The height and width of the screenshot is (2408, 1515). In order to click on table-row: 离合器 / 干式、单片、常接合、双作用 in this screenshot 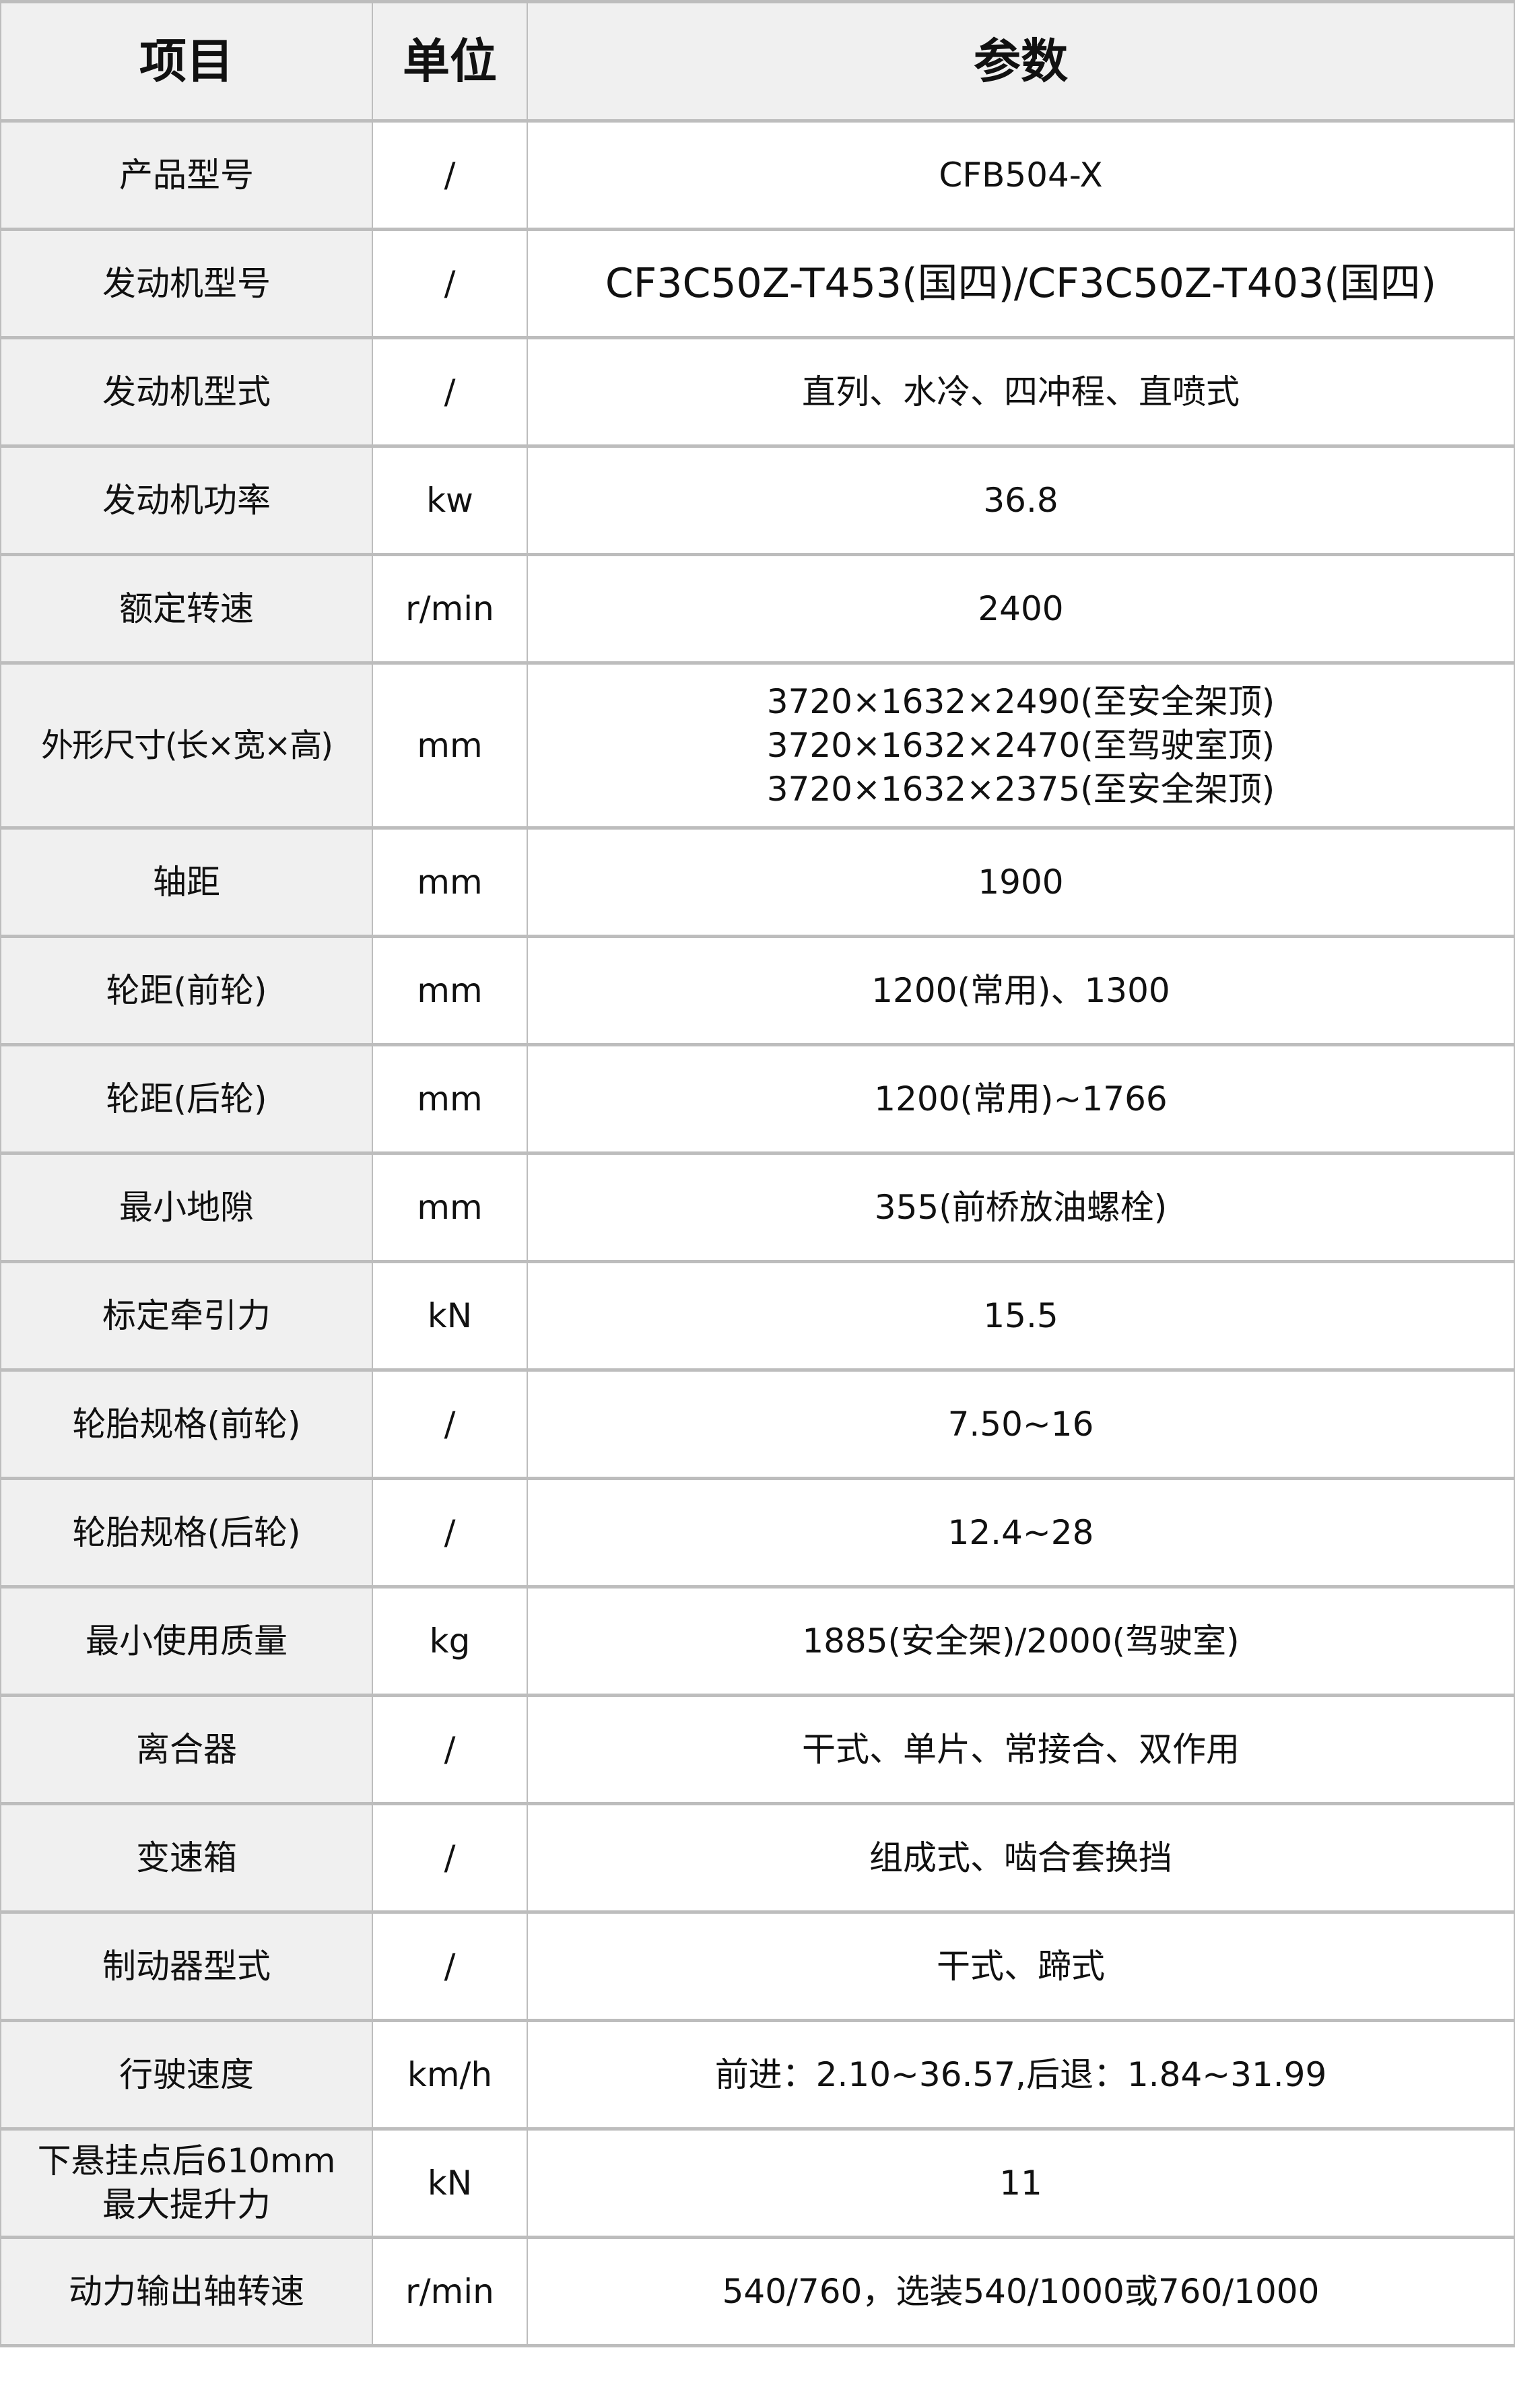, I will do `click(757, 1749)`.